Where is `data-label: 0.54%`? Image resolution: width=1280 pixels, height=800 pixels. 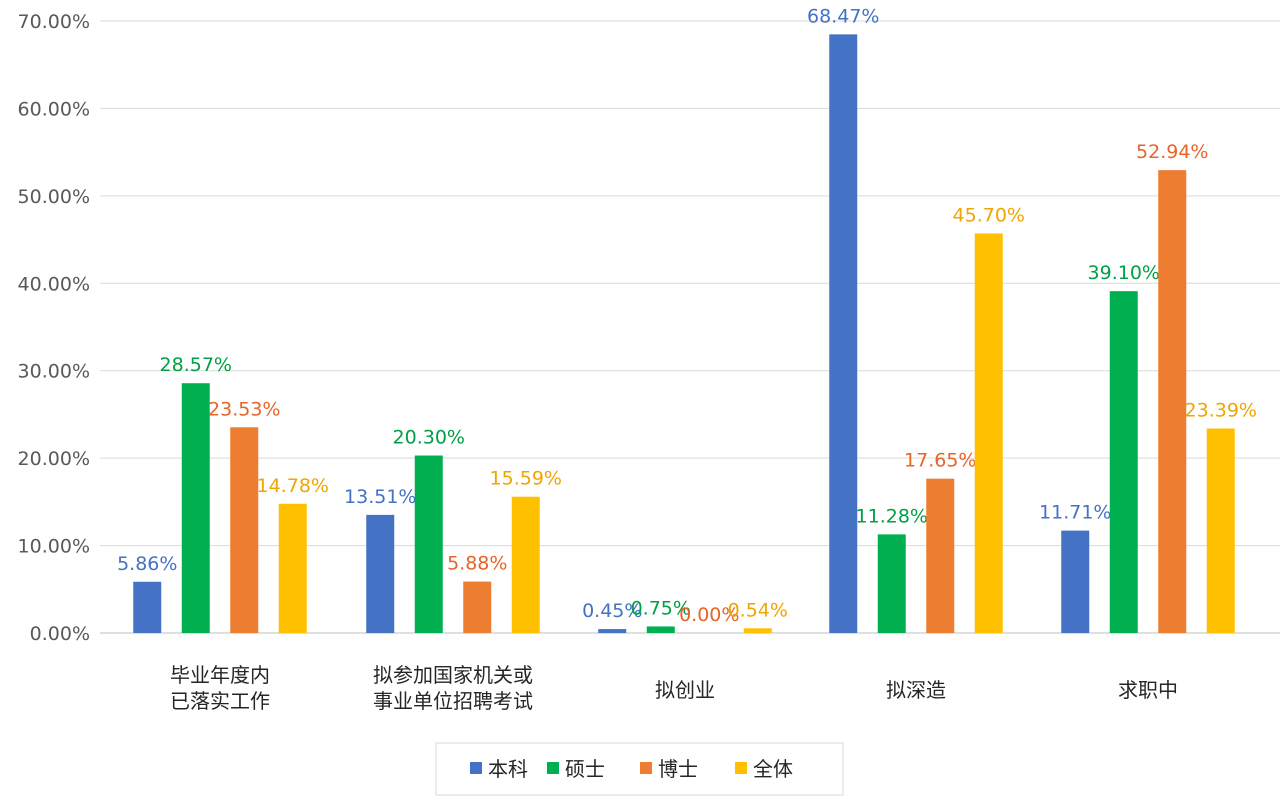 data-label: 0.54% is located at coordinates (758, 610).